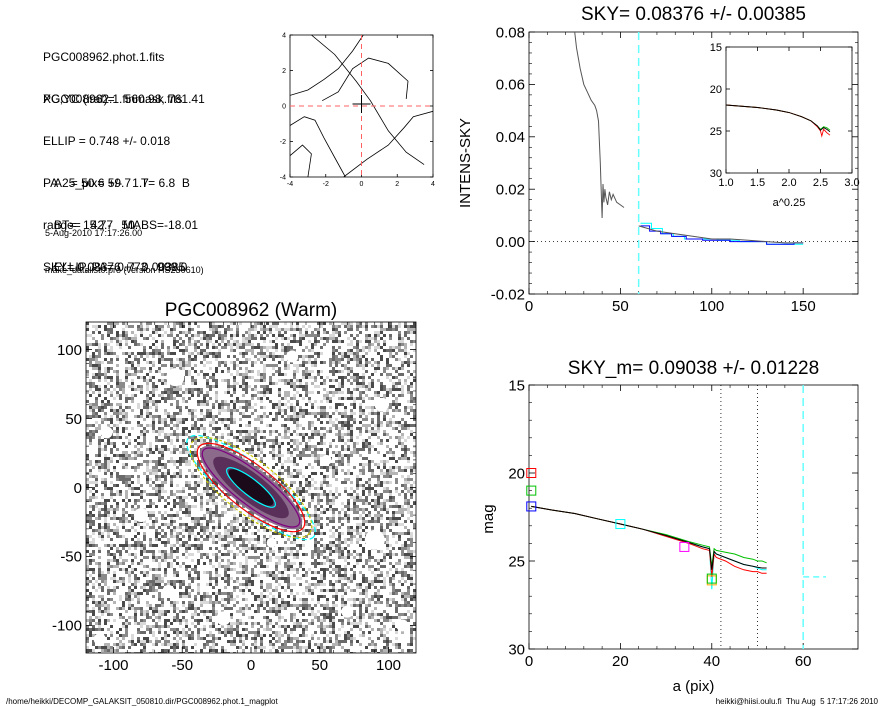  What do you see at coordinates (251, 310) in the screenshot?
I see `image-title: PGC008962 (Warm)` at bounding box center [251, 310].